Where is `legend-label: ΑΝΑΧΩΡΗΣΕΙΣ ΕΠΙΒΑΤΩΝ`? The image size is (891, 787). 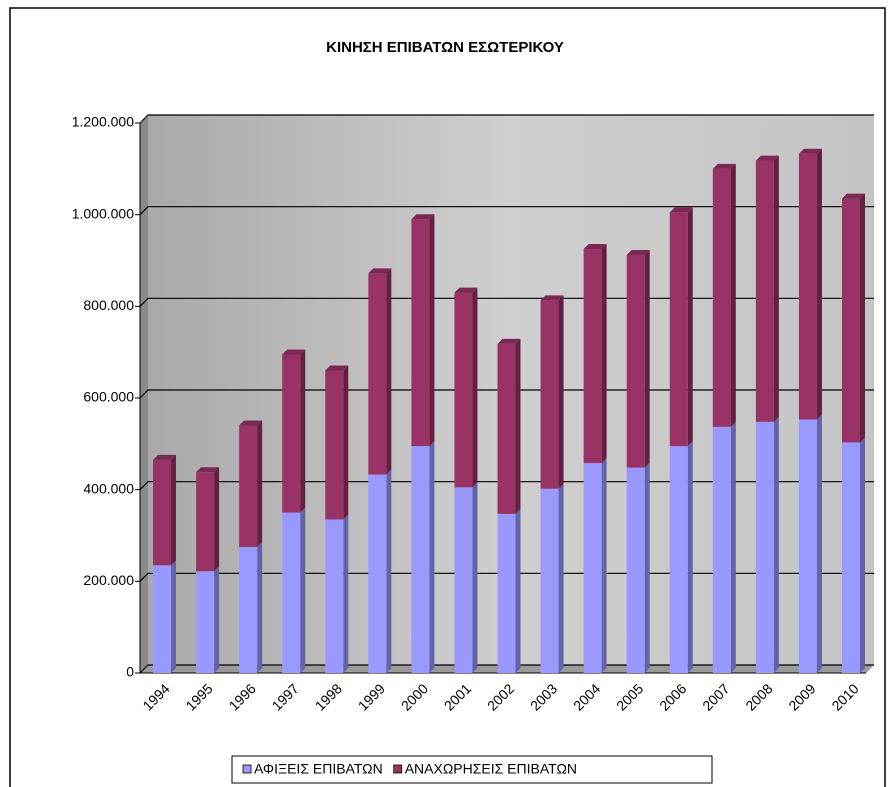
legend-label: ΑΝΑΧΩΡΗΣΕΙΣ ΕΠΙΒΑΤΩΝ is located at coordinates (491, 769).